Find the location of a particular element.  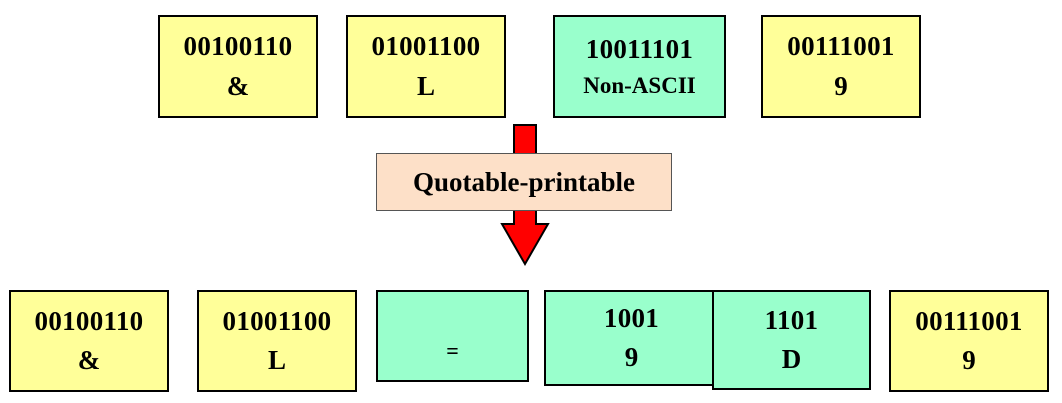

source-byte-1: 00100110 & is located at coordinates (238, 66).